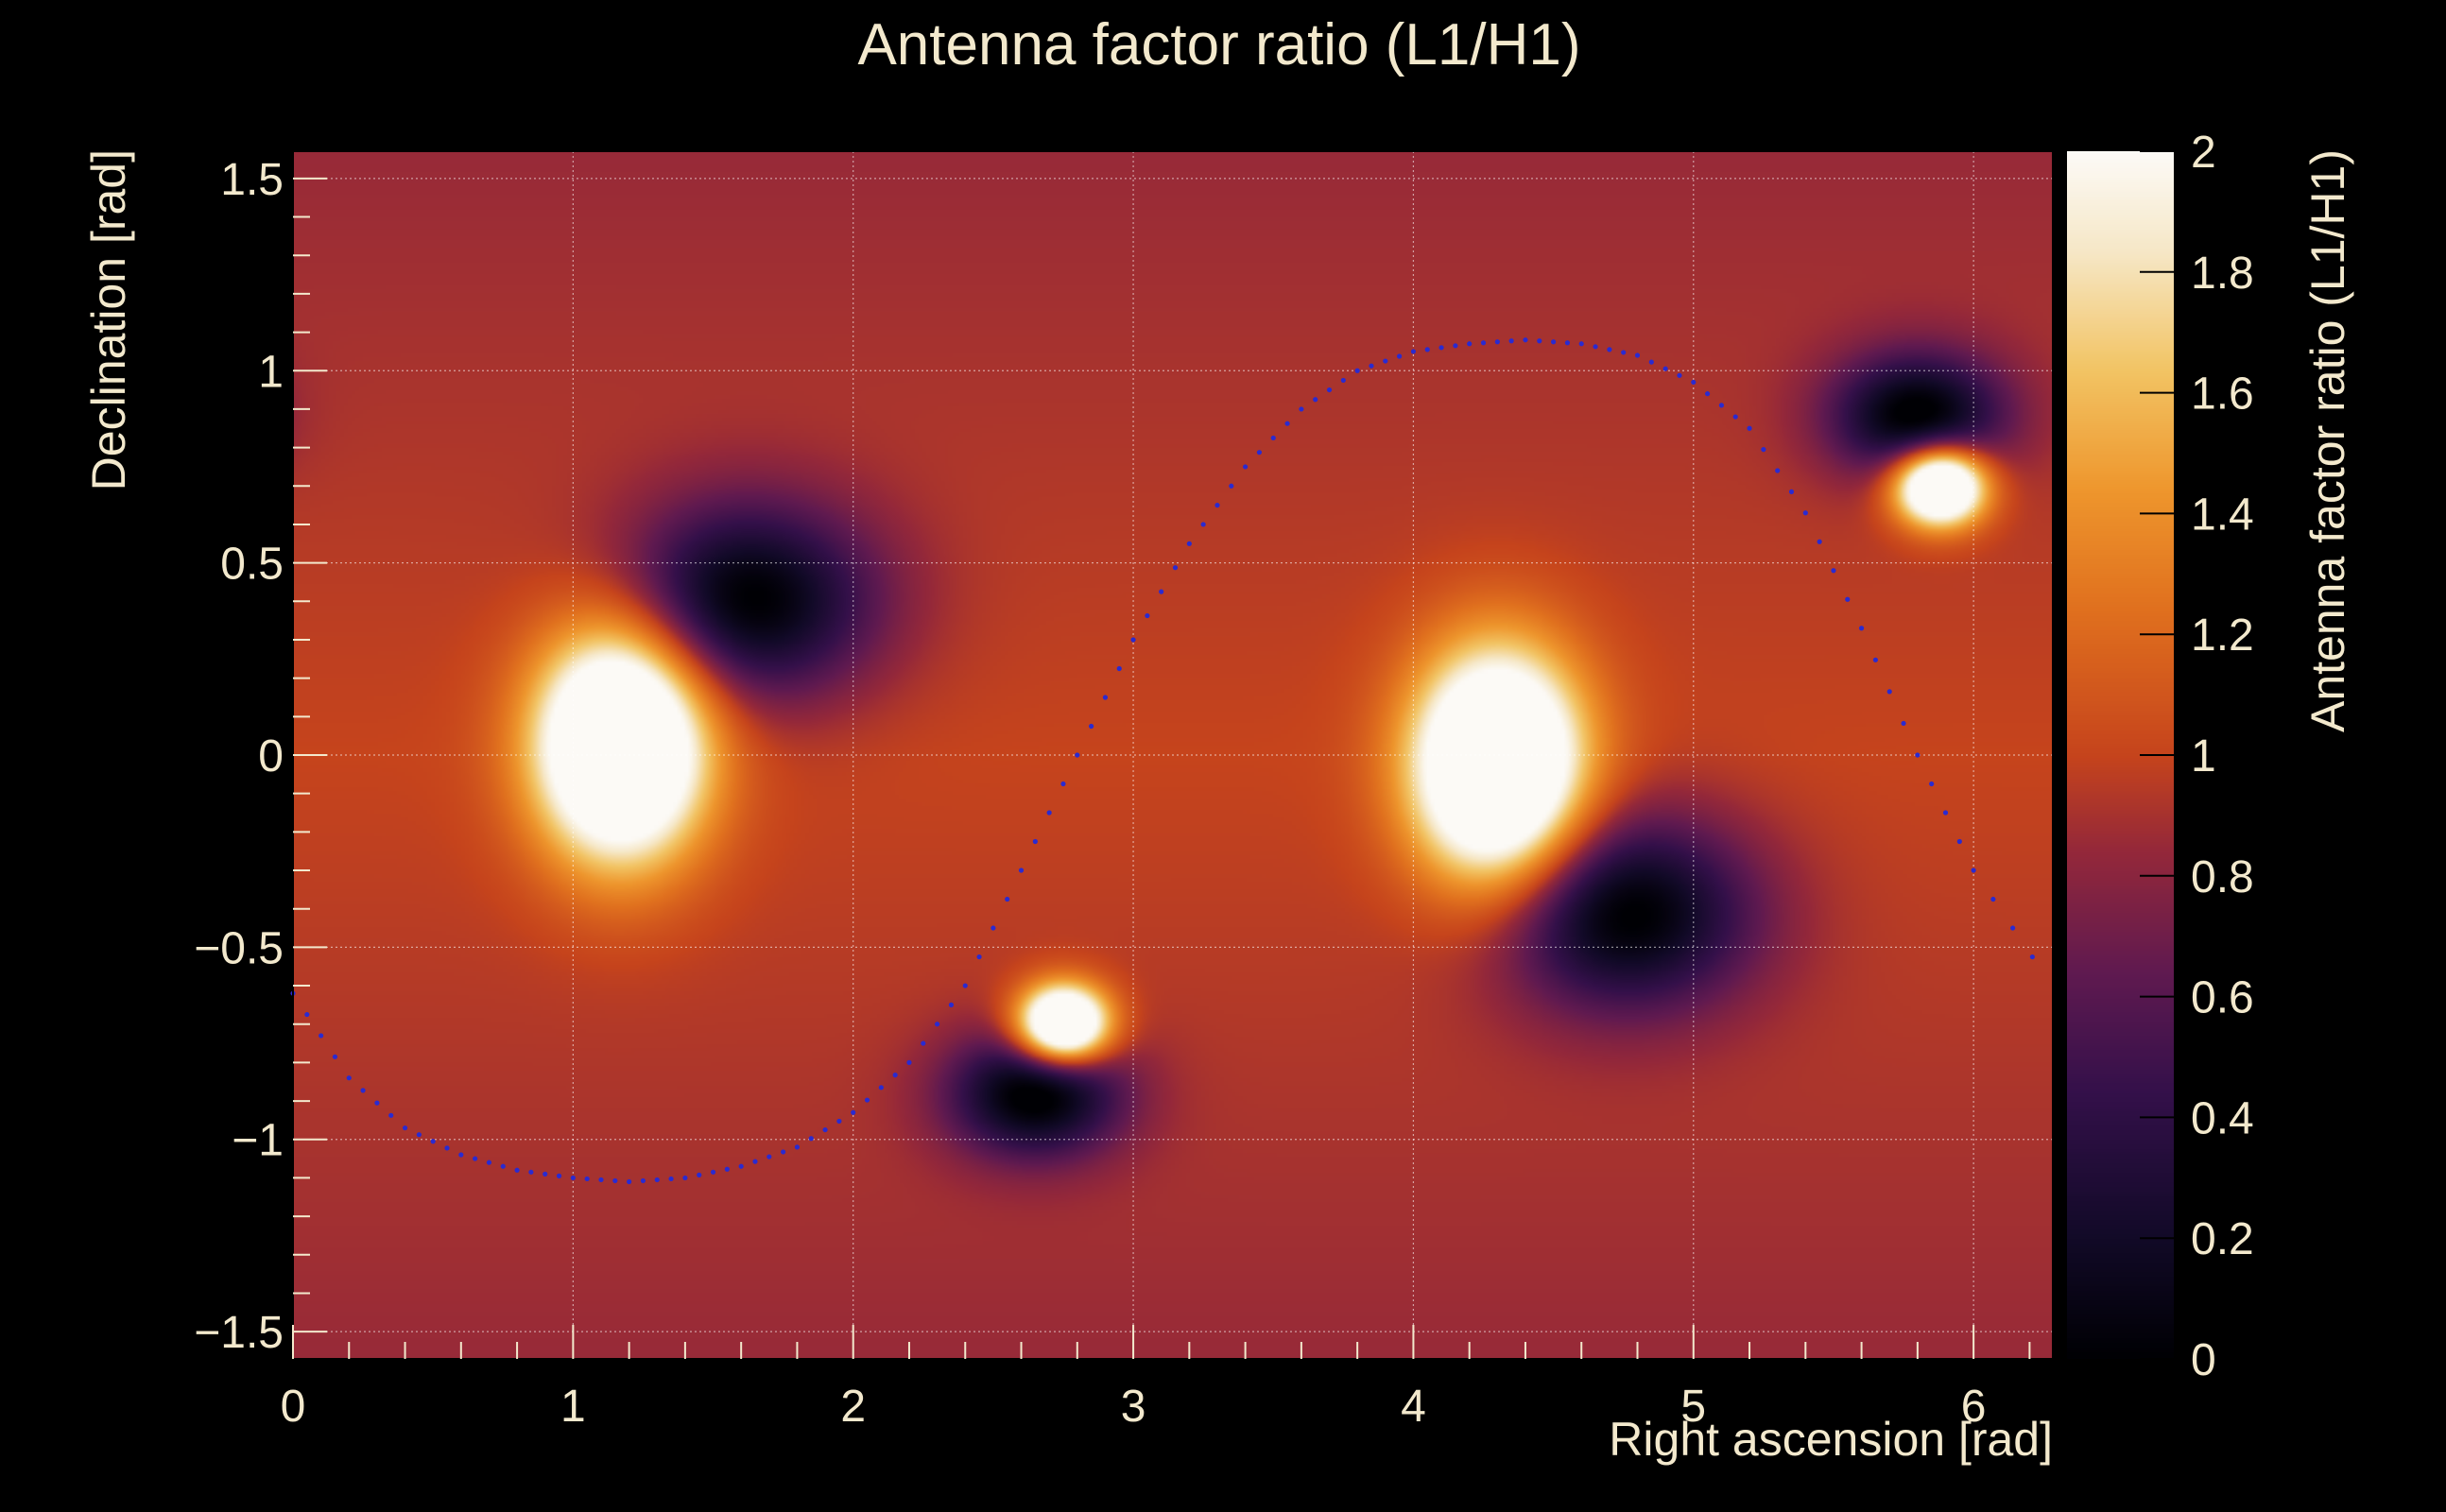 Image resolution: width=2446 pixels, height=1512 pixels. Describe the element at coordinates (108, 319) in the screenshot. I see `y-axis-label: Declination [rad]` at that location.